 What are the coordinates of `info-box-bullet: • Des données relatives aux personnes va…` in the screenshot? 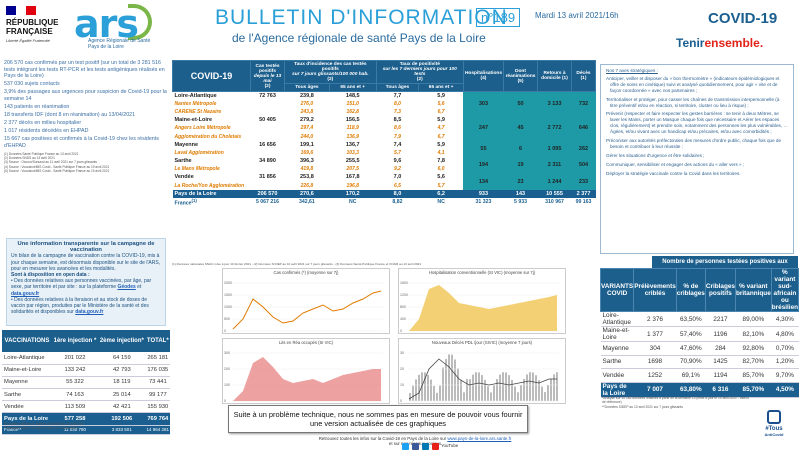 It's located at (81, 287).